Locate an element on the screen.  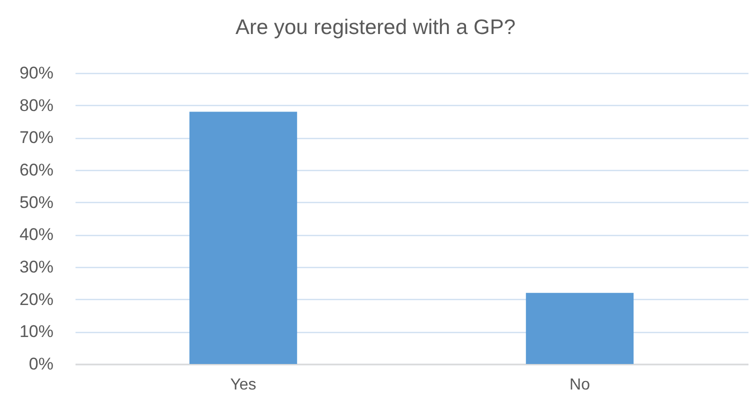
y-tick-label: 50% is located at coordinates (36, 202).